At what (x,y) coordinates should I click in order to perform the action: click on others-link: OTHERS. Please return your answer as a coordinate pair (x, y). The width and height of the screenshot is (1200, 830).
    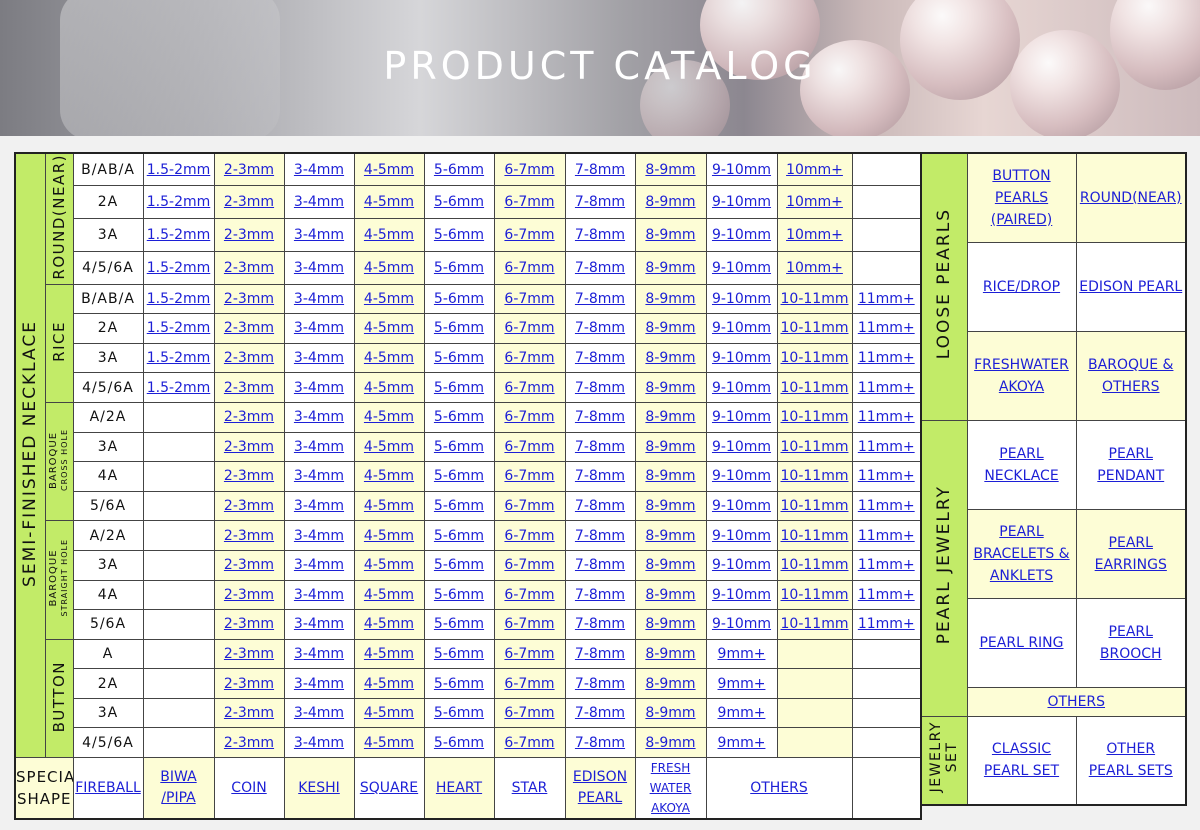
    Looking at the image, I should click on (779, 788).